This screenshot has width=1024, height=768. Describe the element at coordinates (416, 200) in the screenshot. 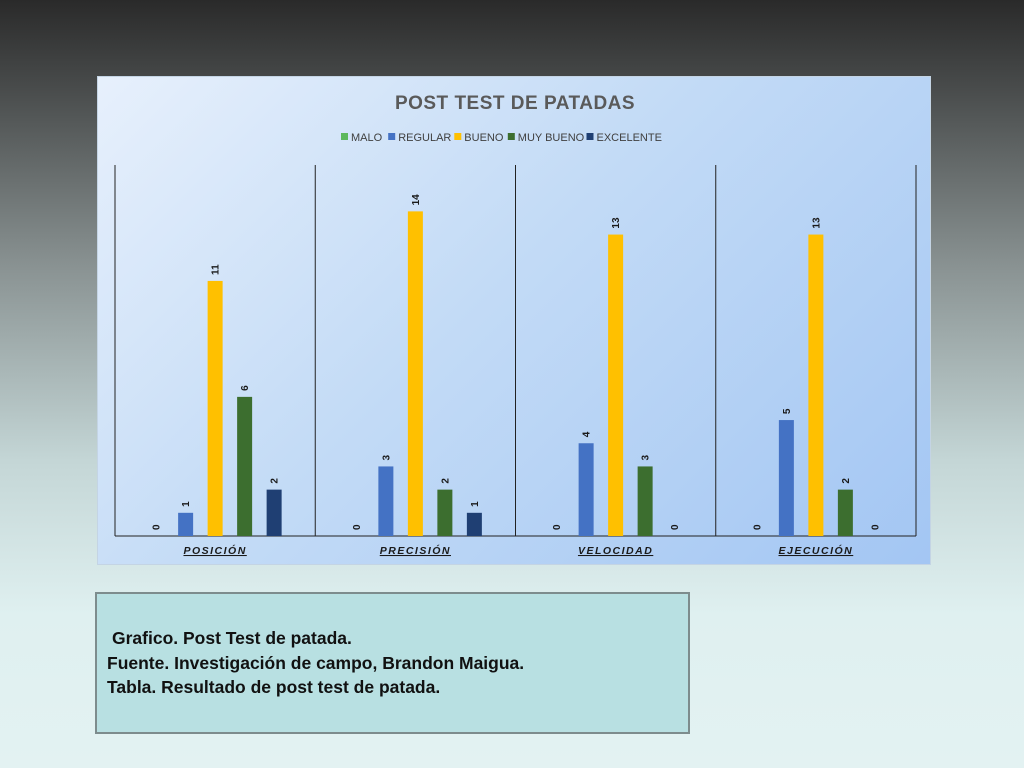

I see `data-label: 14` at that location.